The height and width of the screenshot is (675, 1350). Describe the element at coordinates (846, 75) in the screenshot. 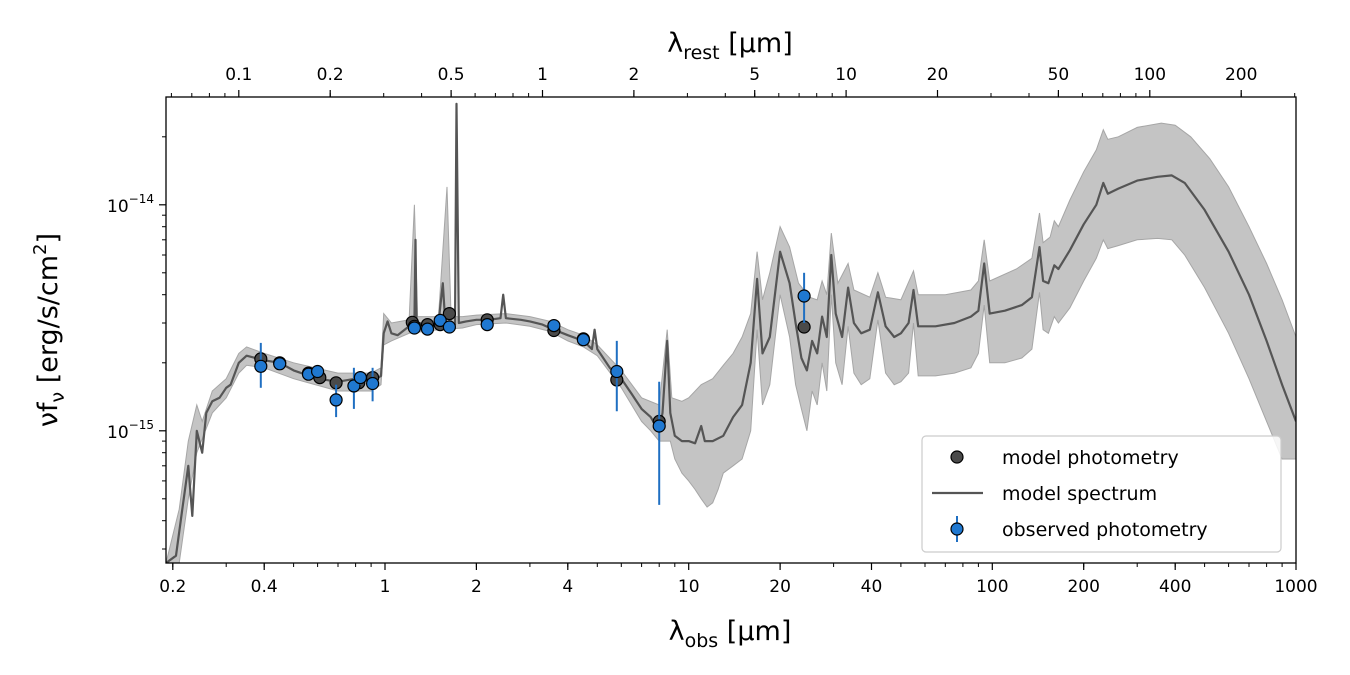

I see `top-tick-label: 10` at that location.